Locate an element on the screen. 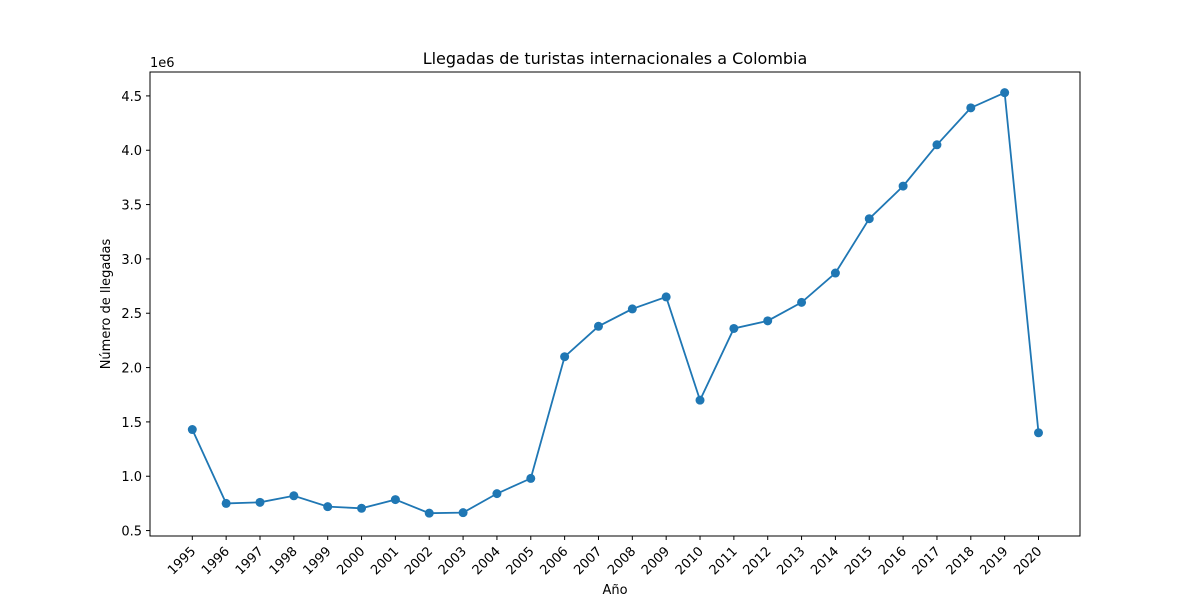  y-offset-label: 1e6 is located at coordinates (162, 63).